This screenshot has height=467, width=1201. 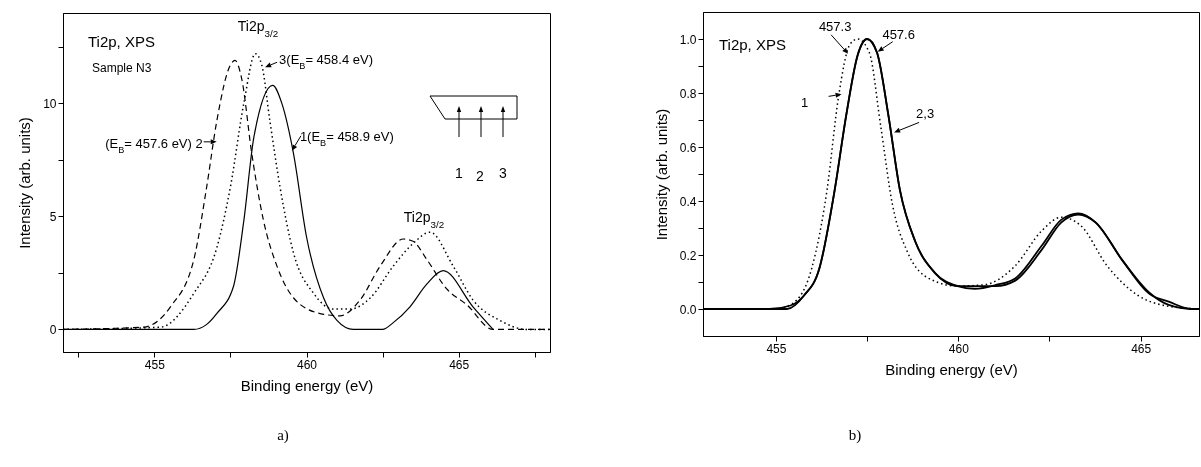 What do you see at coordinates (346, 138) in the screenshot?
I see `annotation: 1(E$_{B}$= 458.9 eV)` at bounding box center [346, 138].